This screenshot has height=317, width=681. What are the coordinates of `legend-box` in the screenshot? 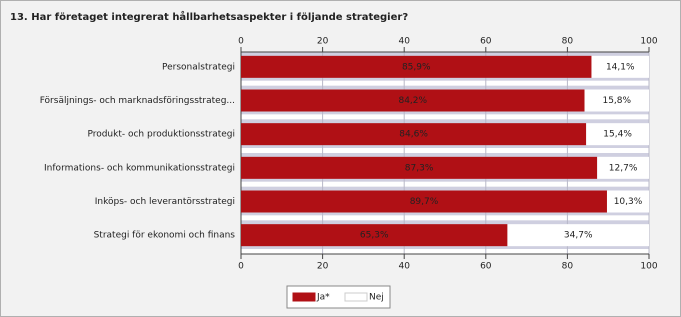 It's located at (338, 297).